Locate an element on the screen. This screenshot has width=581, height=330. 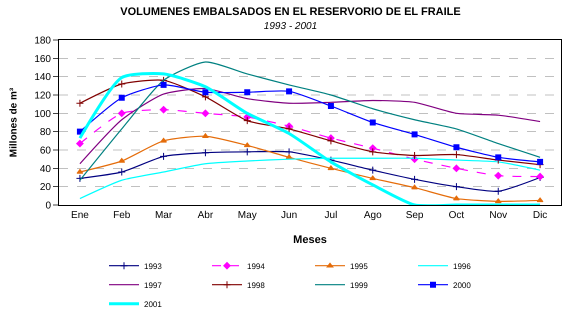
legend-label: 1993 is located at coordinates (153, 266).